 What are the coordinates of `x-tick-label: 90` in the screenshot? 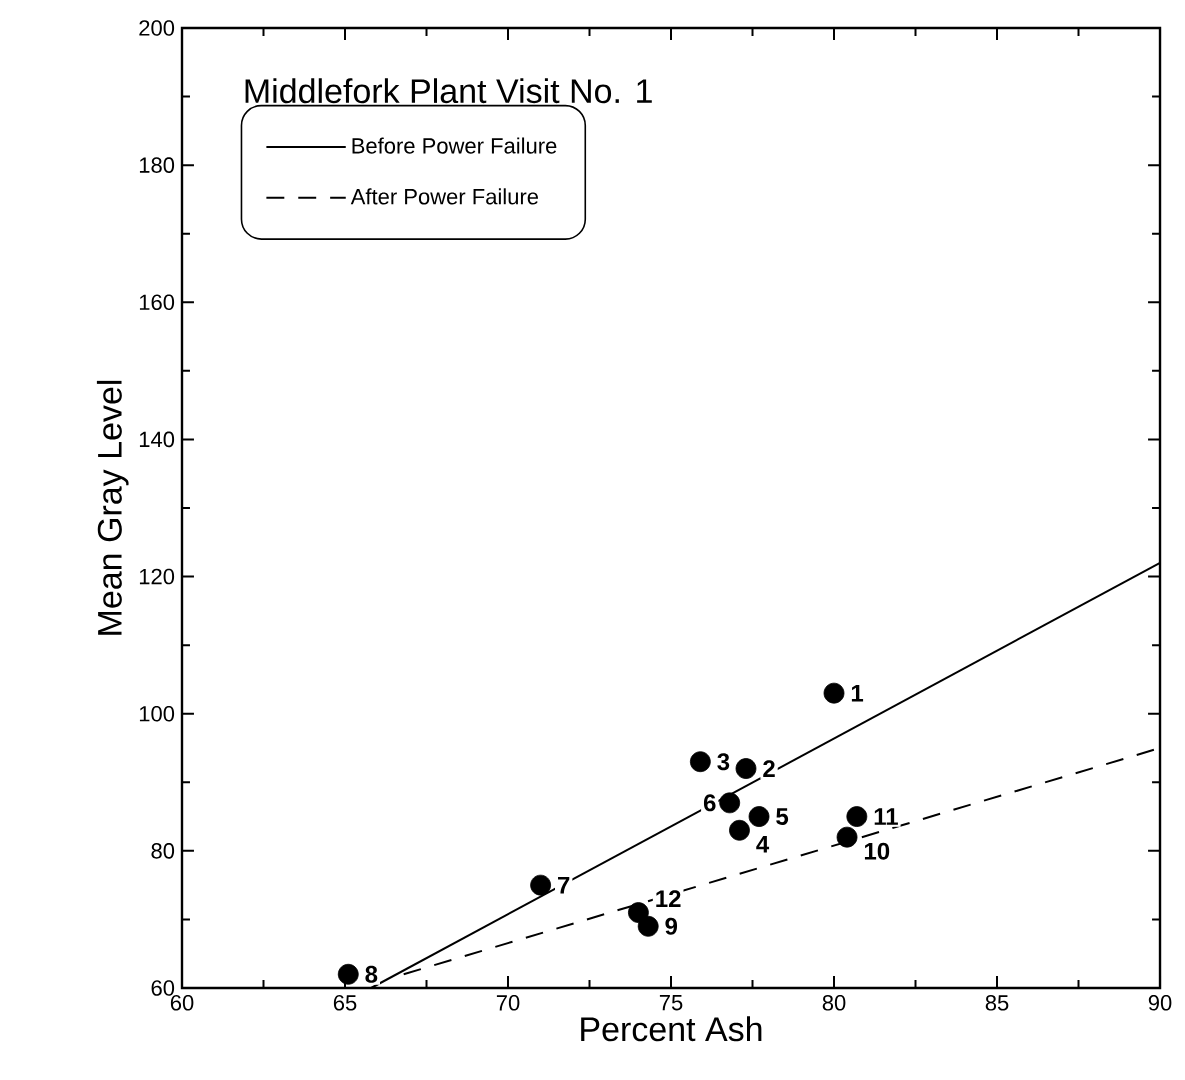 It's located at (1160, 1003).